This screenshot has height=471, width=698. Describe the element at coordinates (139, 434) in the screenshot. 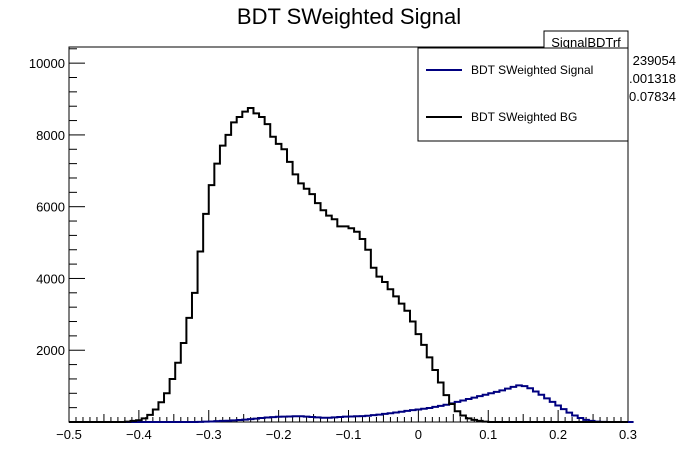

I see `x-tick-label: −0.4` at that location.